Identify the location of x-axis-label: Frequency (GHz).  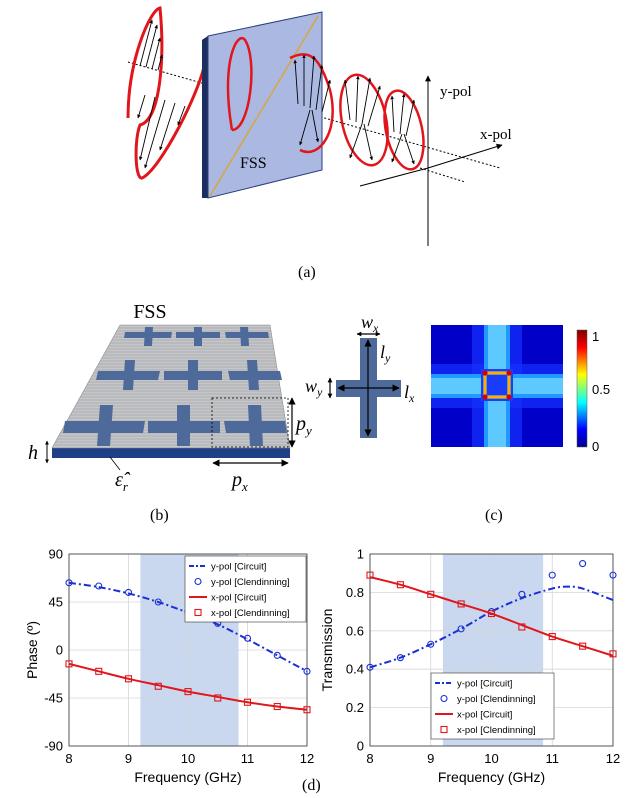
(187, 777).